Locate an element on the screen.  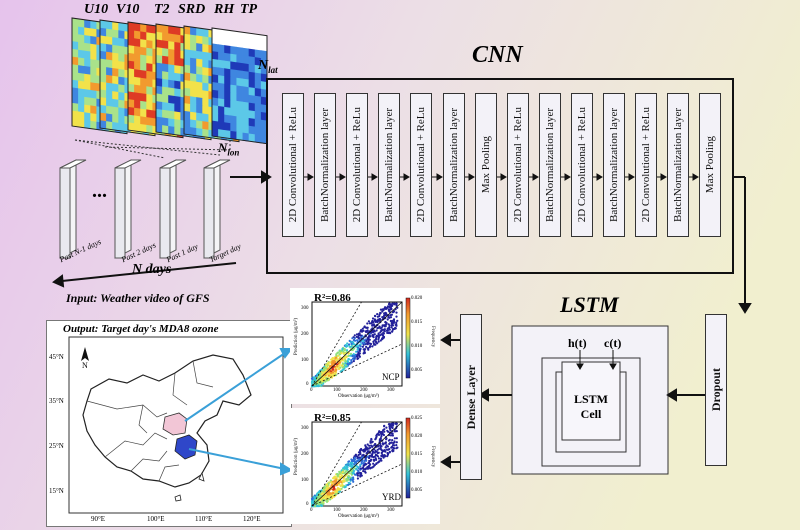
ncp-ytick-200: 200 is located at coordinates (305, 334).